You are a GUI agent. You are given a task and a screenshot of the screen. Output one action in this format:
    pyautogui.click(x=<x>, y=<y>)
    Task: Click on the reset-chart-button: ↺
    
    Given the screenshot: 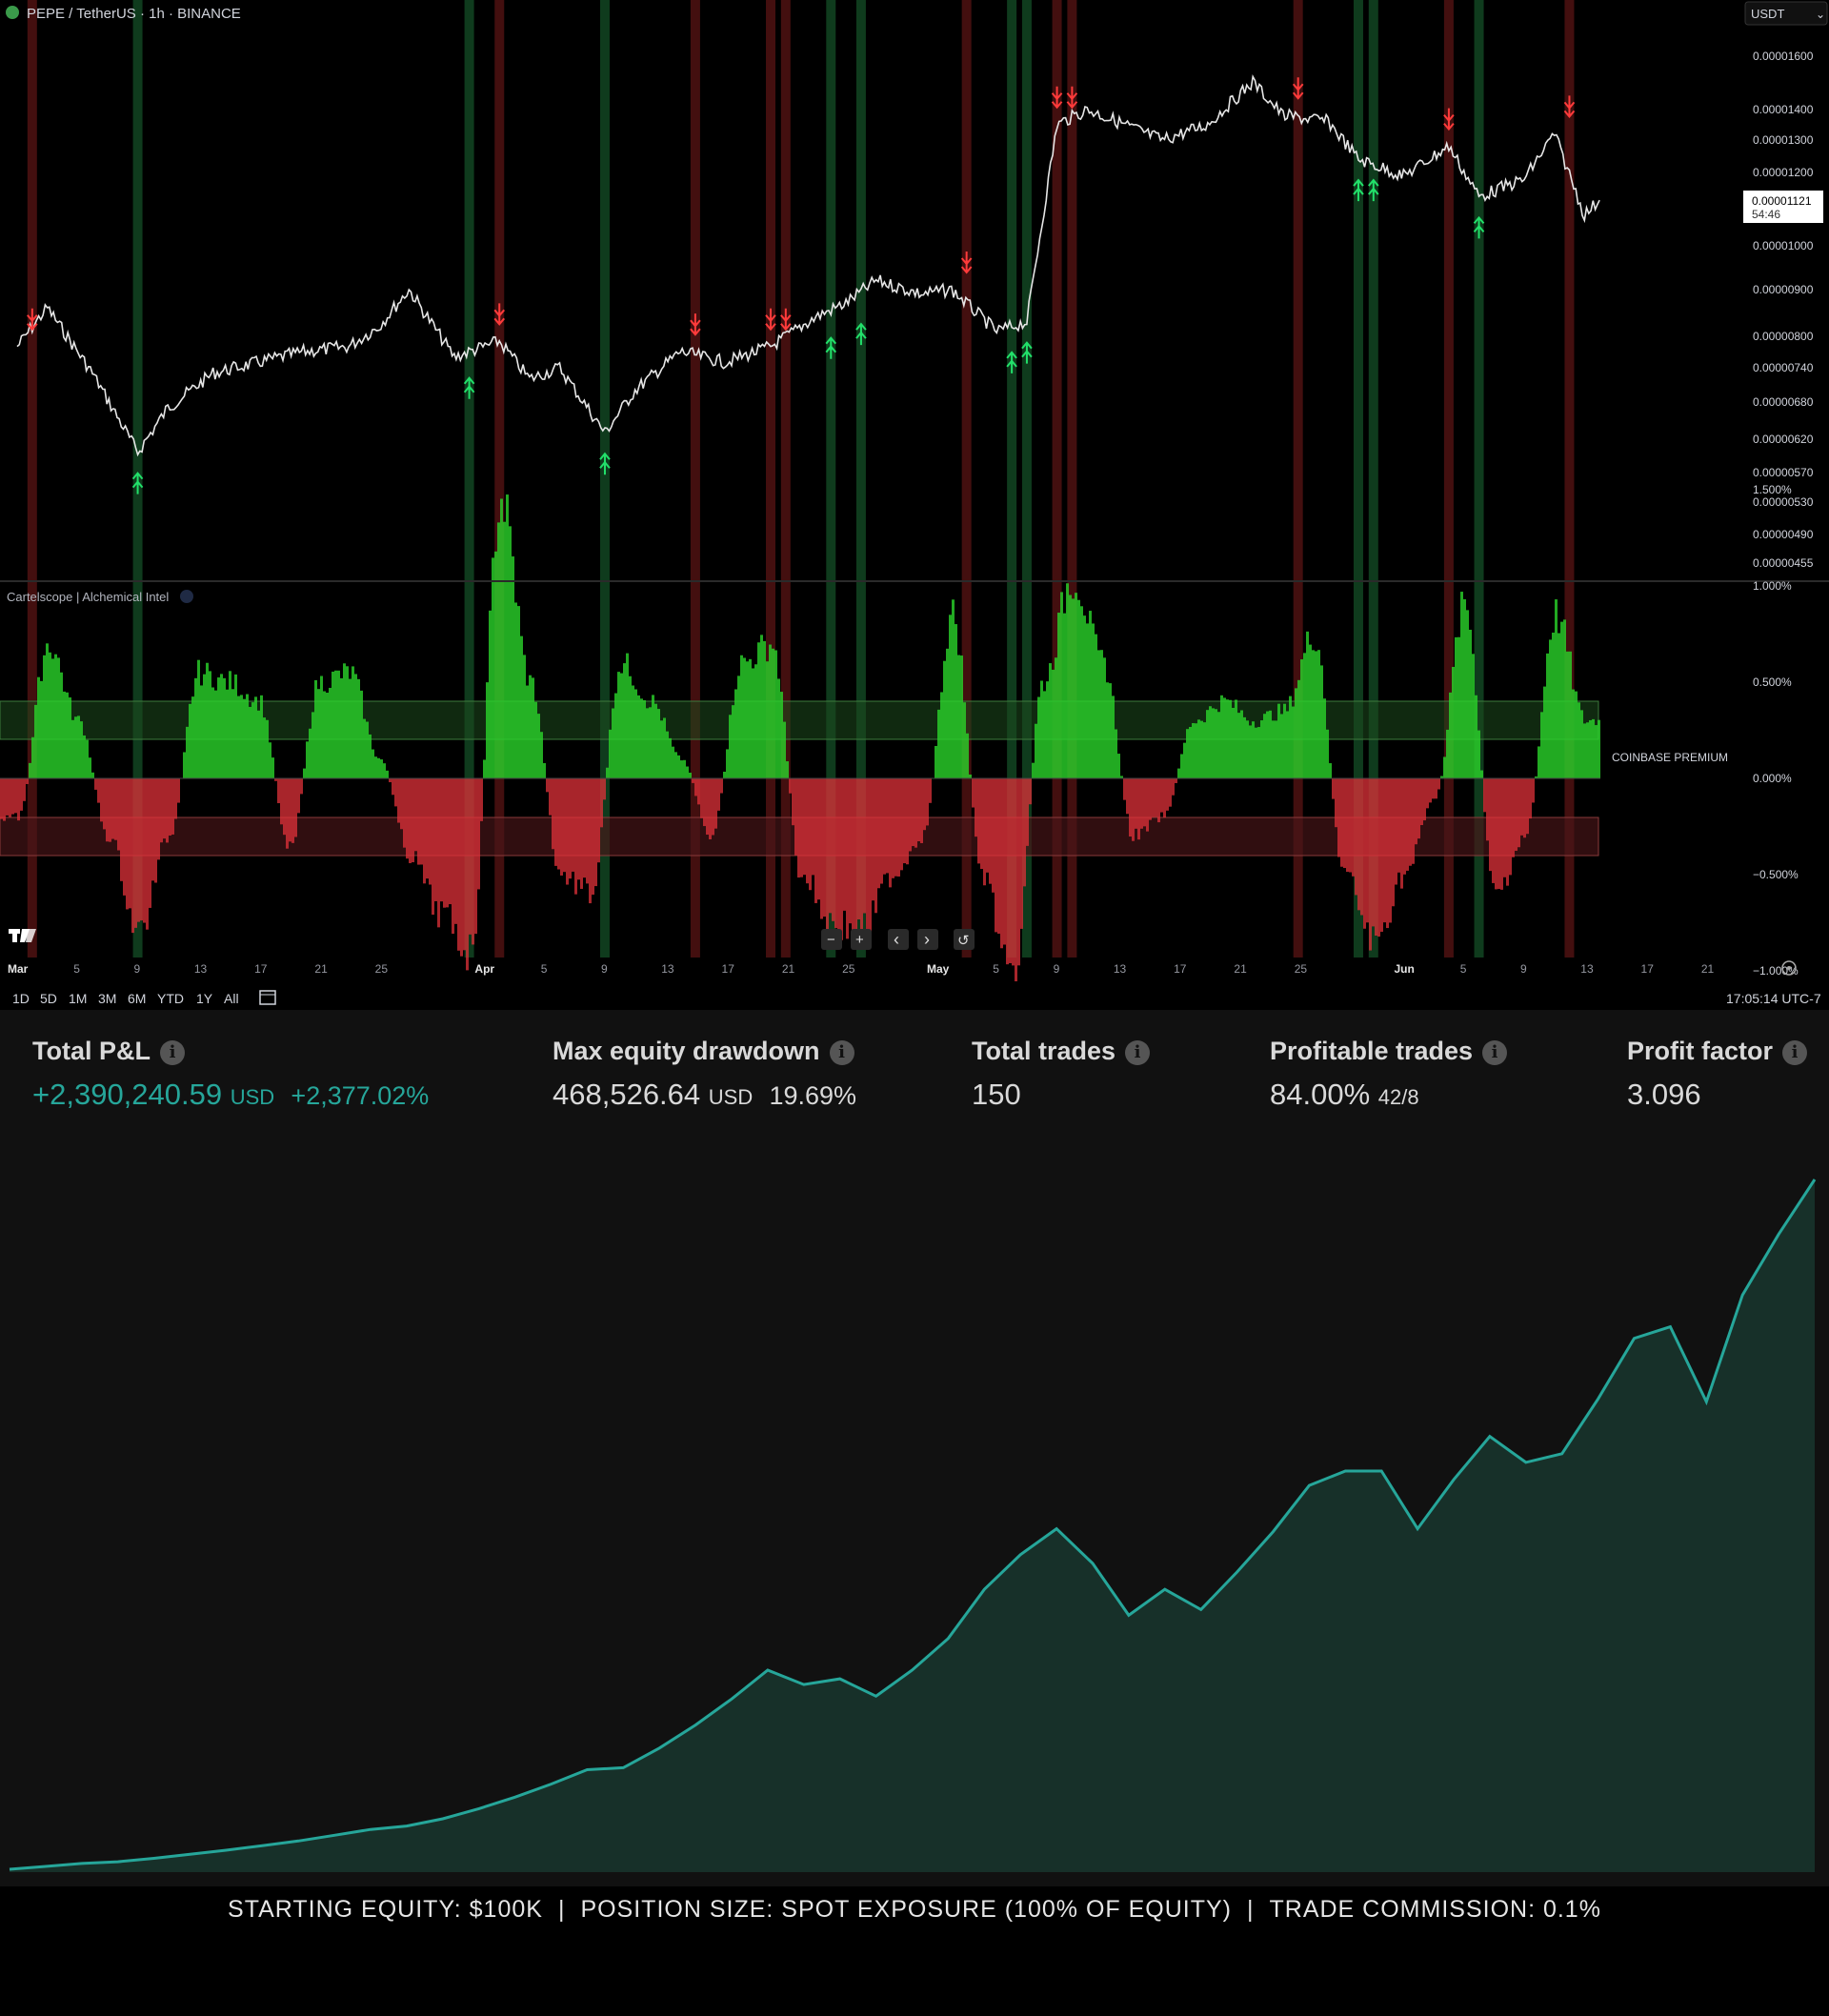 What is the action you would take?
    pyautogui.click(x=965, y=939)
    